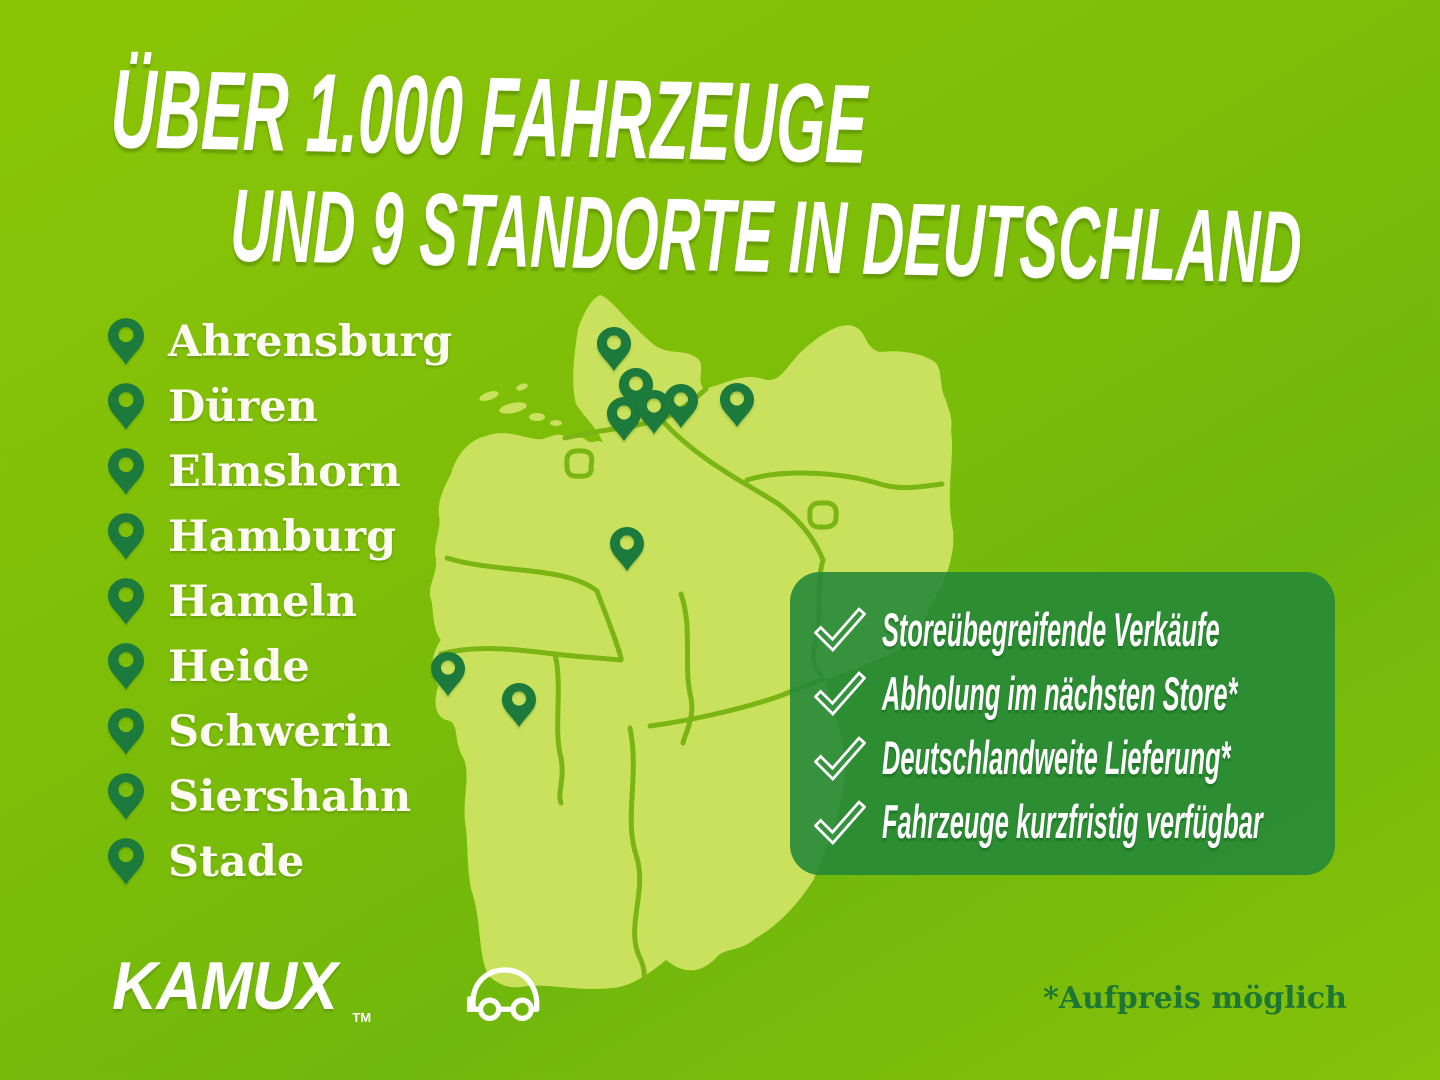 The height and width of the screenshot is (1080, 1440). What do you see at coordinates (243, 406) in the screenshot?
I see `city-name: Düren` at bounding box center [243, 406].